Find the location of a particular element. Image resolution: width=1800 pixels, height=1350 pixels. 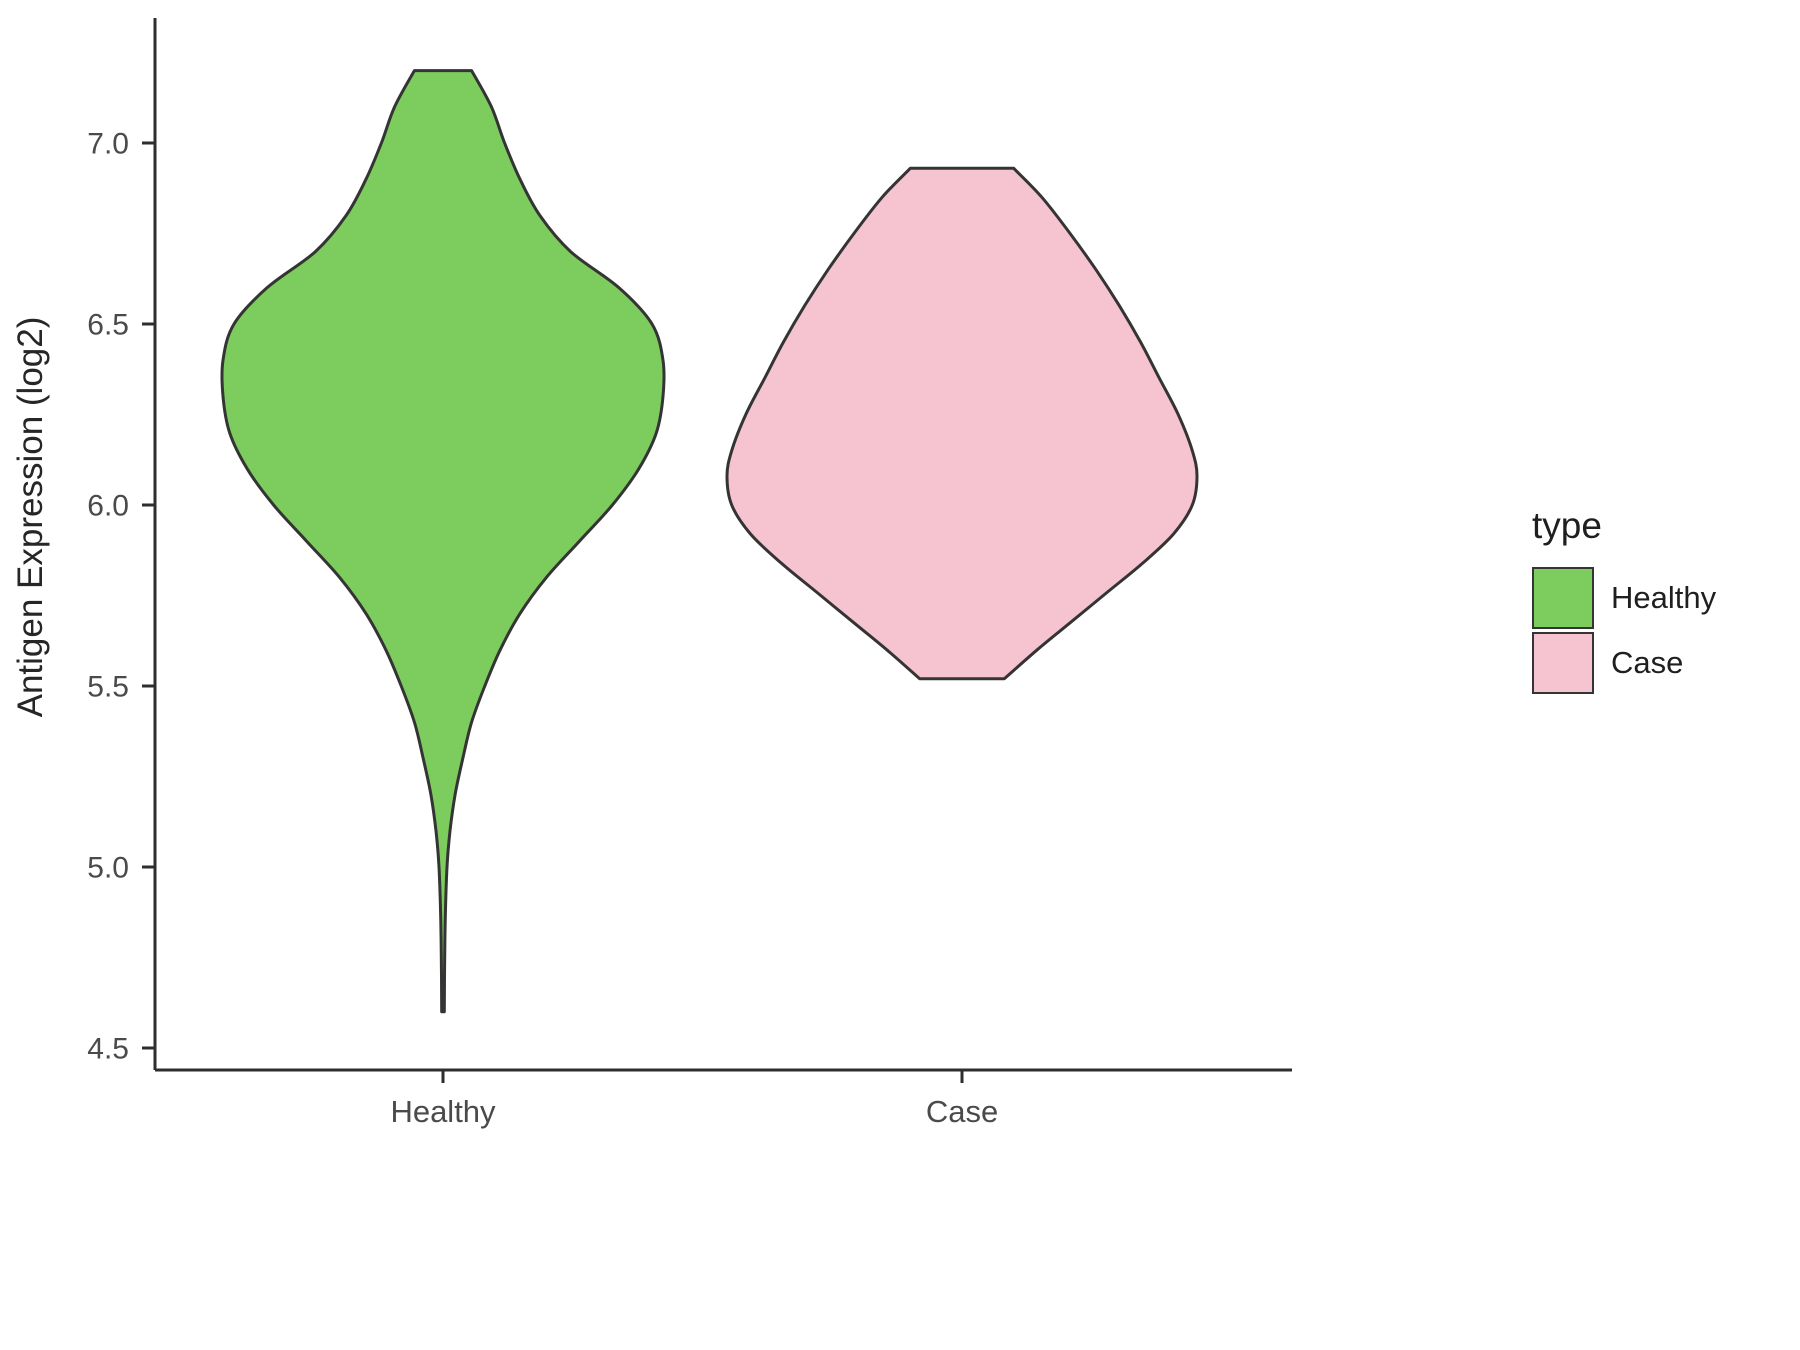

legend-swatch-case-icon is located at coordinates (1563, 663).